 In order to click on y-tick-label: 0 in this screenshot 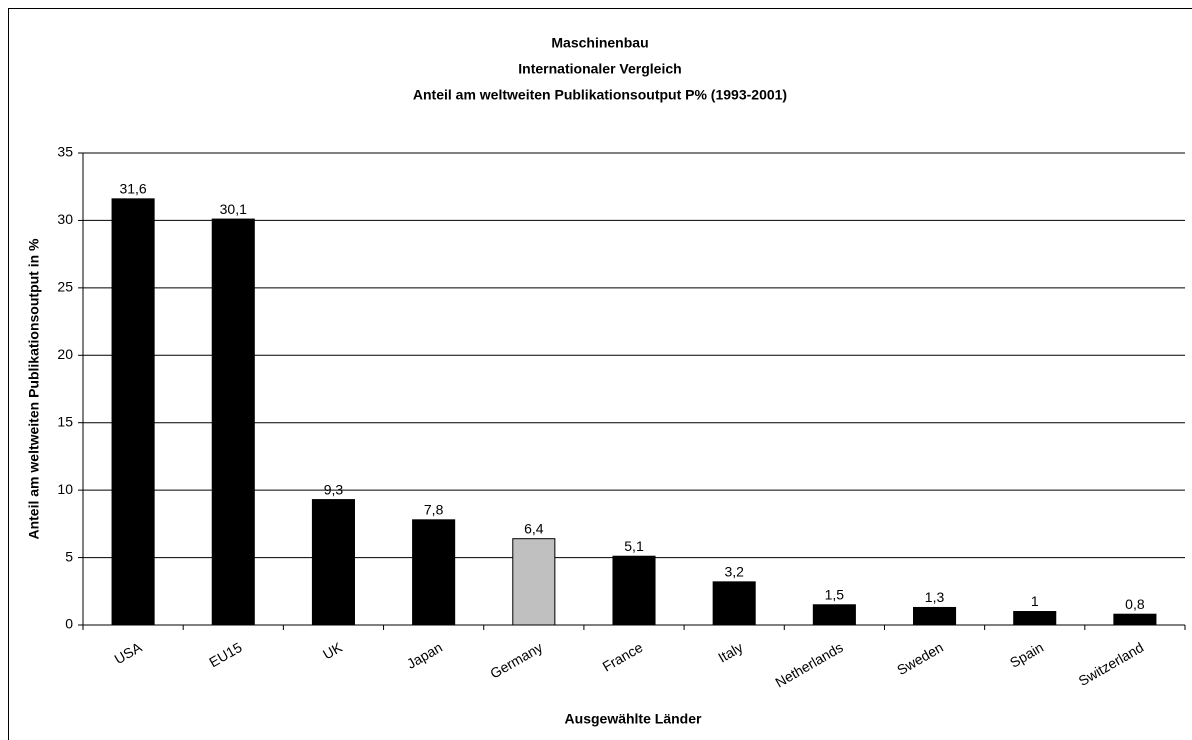, I will do `click(69, 624)`.